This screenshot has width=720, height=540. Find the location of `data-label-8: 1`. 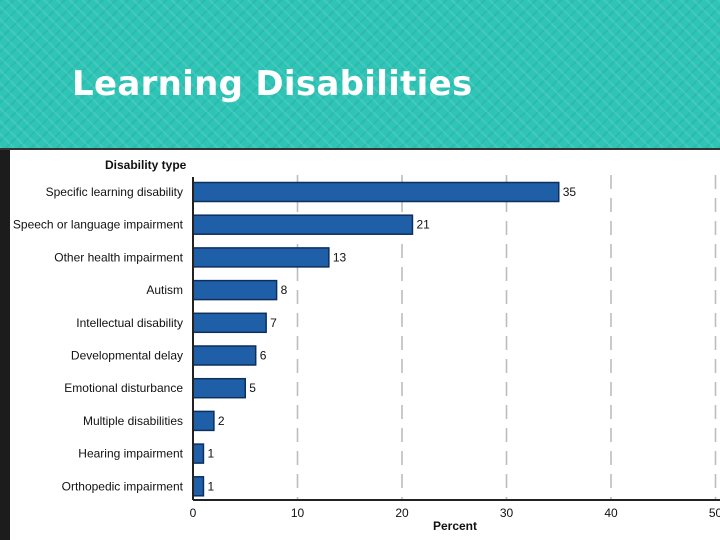

data-label-8: 1 is located at coordinates (210, 454).